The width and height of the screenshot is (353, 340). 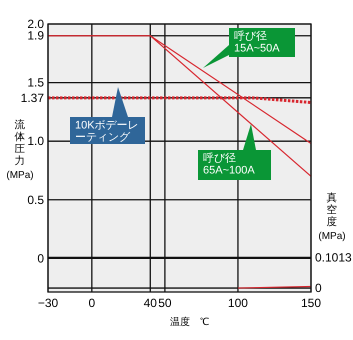 What do you see at coordinates (189, 322) in the screenshot?
I see `x-axis-title: 温度 ℃` at bounding box center [189, 322].